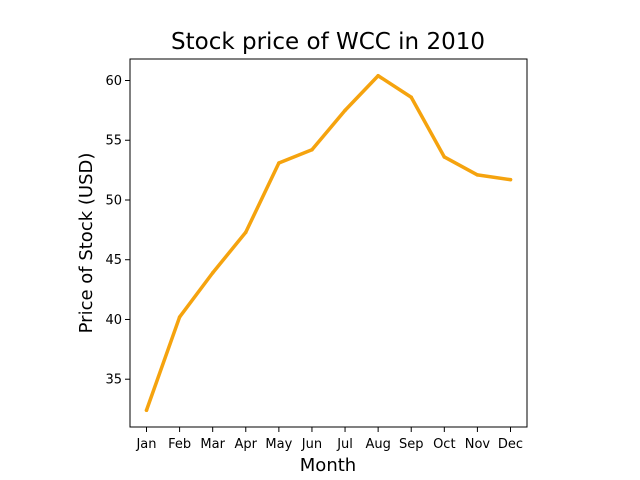  Describe the element at coordinates (113, 81) in the screenshot. I see `y-tick-label: 60` at that location.